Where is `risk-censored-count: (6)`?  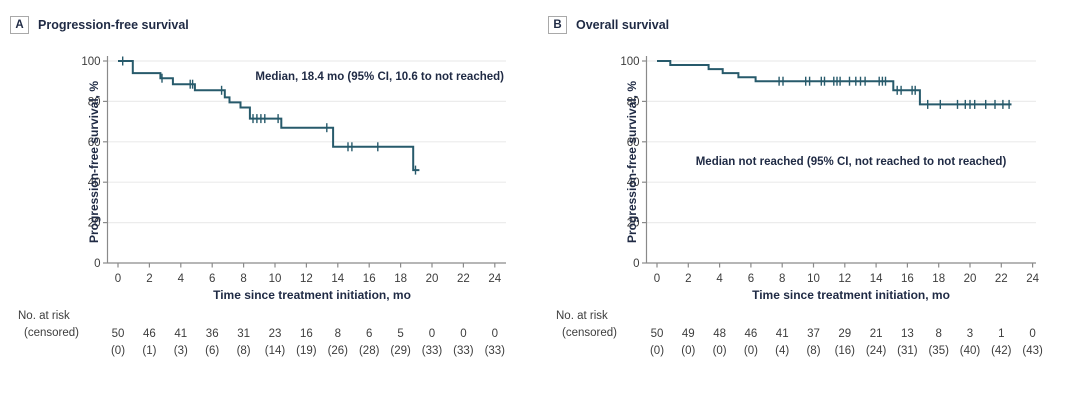 risk-censored-count: (6) is located at coordinates (212, 351).